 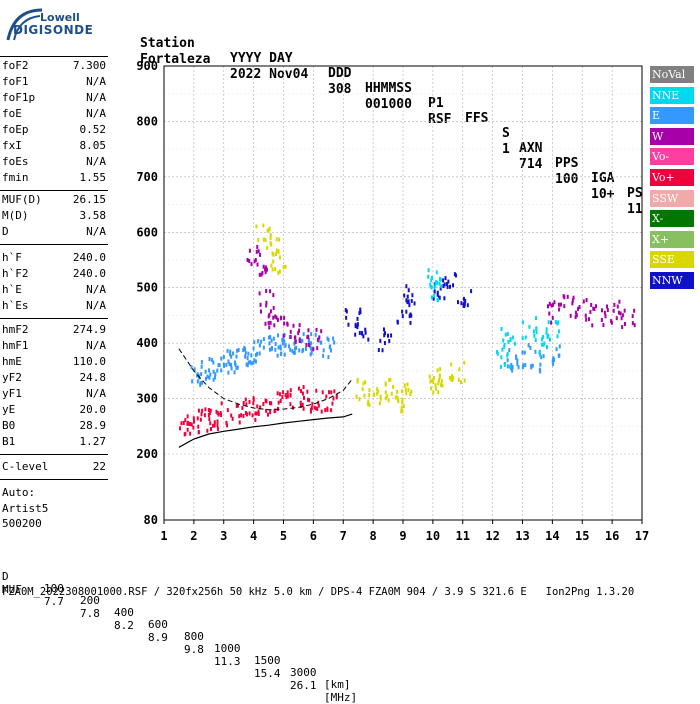 I want to click on param-value: 240.0, so click(x=89, y=257).